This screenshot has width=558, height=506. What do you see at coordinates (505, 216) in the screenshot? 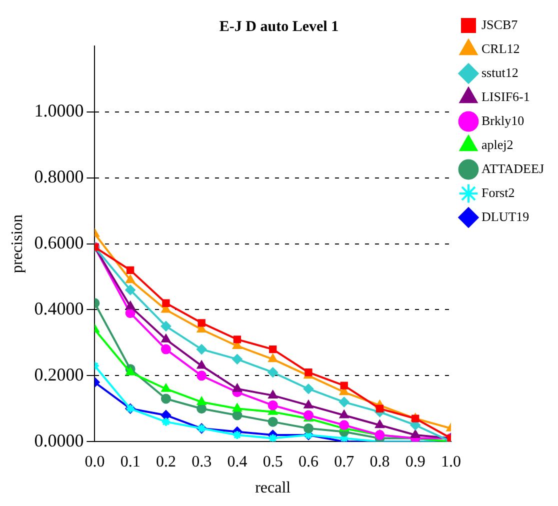
I see `legend-label: DLUT19` at bounding box center [505, 216].